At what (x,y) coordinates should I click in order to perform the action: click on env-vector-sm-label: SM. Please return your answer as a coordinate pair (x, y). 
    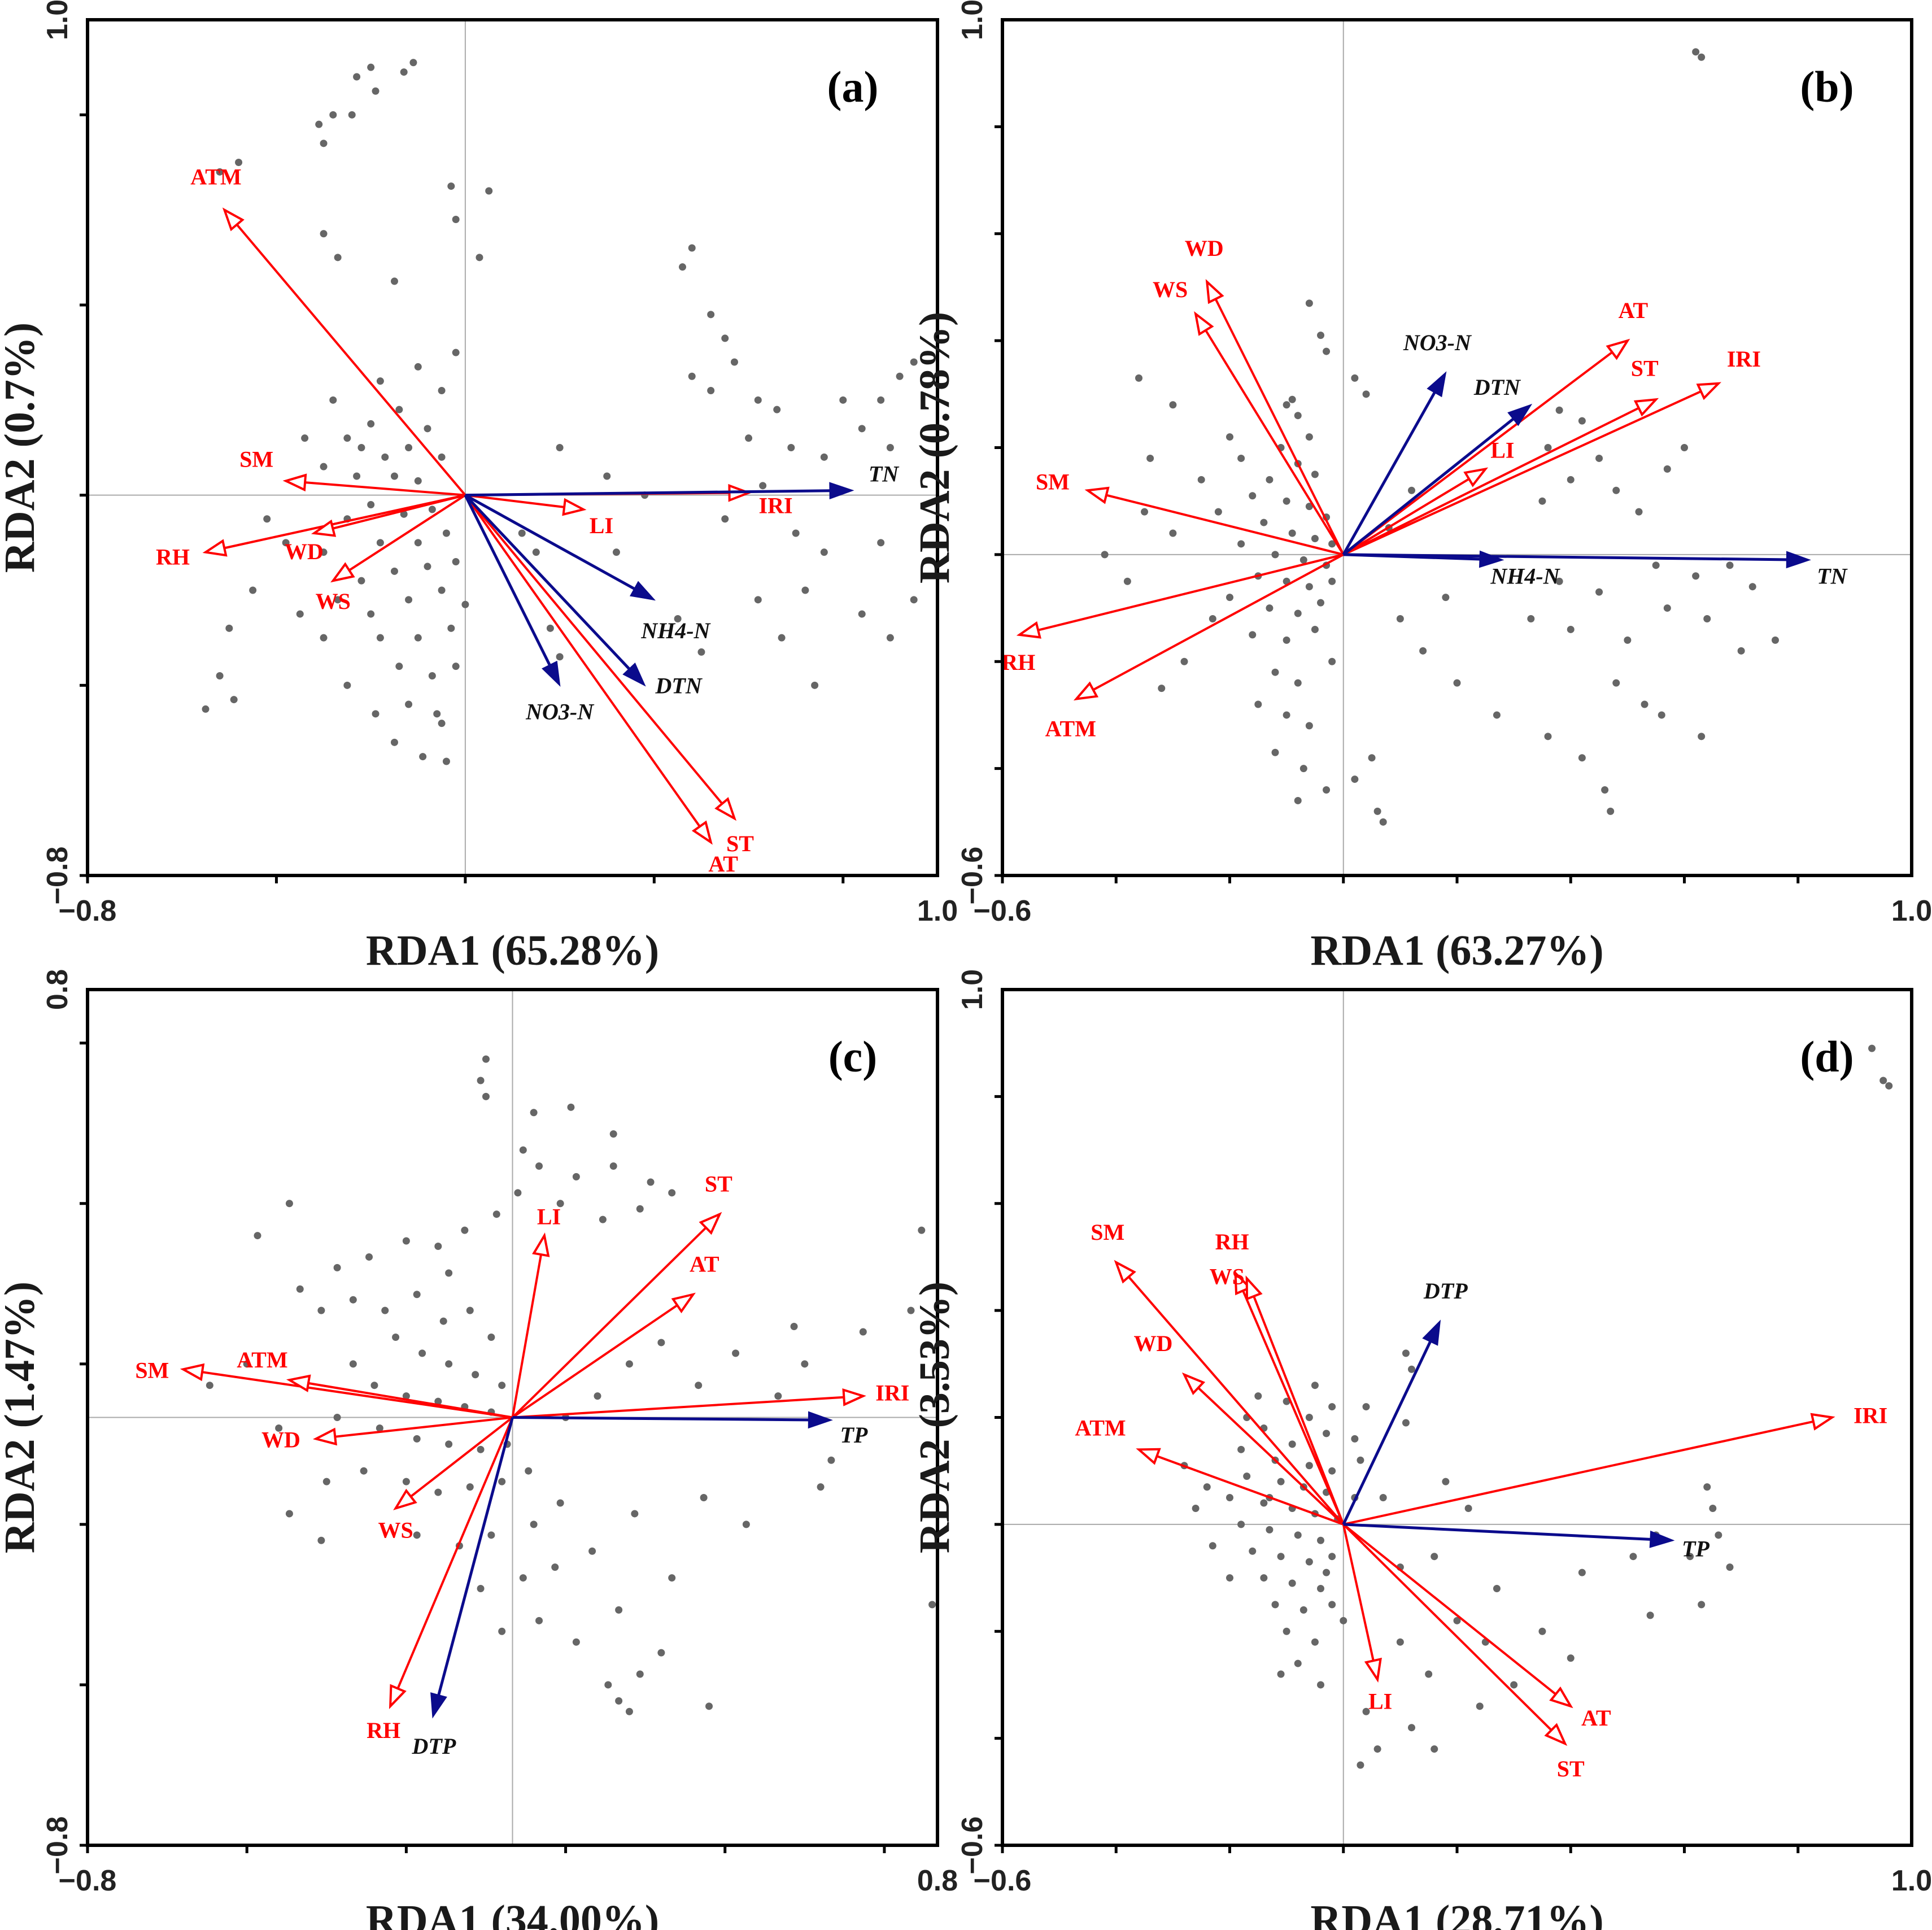
    Looking at the image, I should click on (1053, 481).